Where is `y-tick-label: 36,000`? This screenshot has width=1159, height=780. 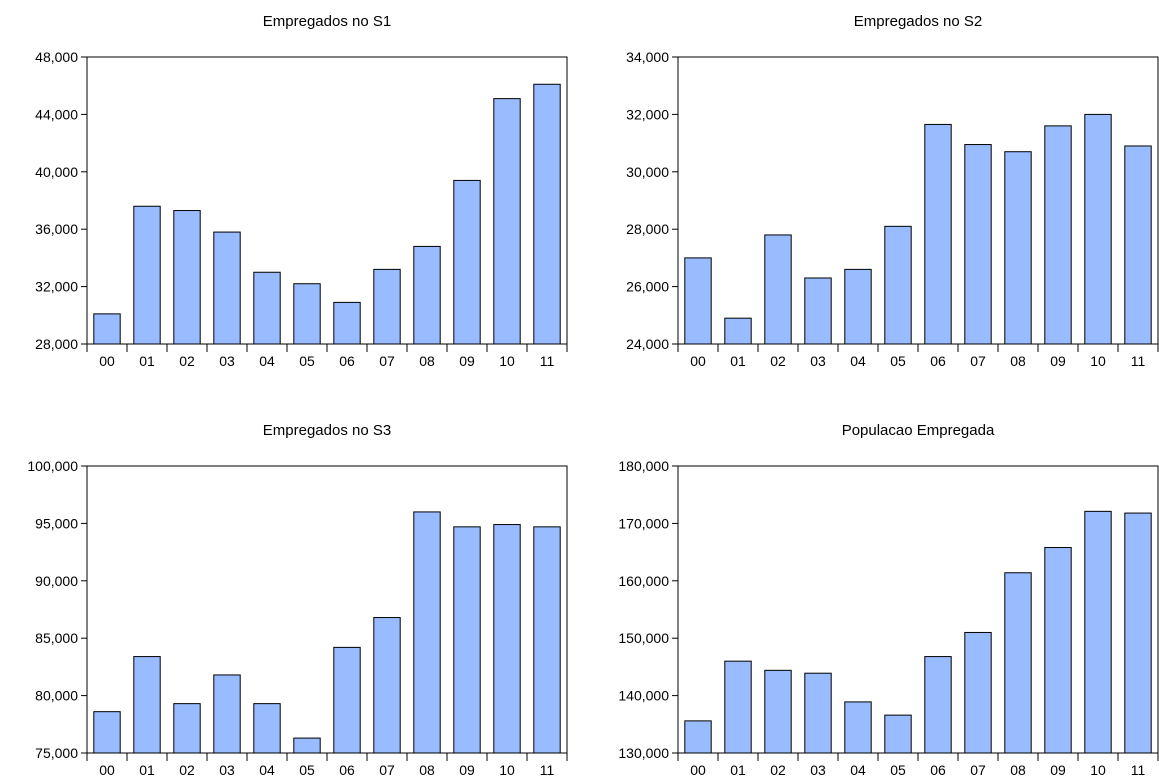 y-tick-label: 36,000 is located at coordinates (56, 229).